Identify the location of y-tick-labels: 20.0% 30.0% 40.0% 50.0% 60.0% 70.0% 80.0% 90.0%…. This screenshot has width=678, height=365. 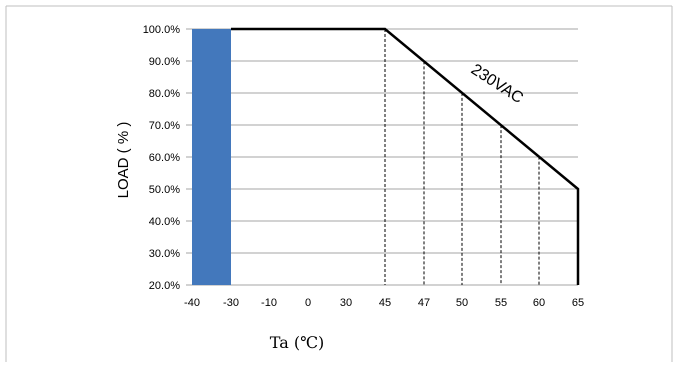
(162, 158).